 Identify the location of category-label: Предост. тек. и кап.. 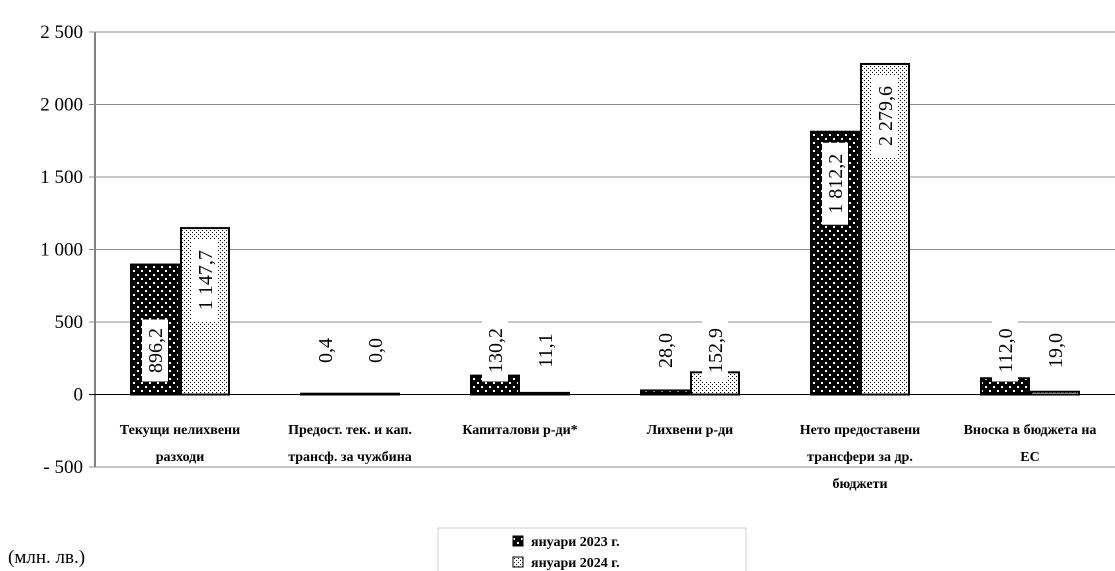
(350, 430).